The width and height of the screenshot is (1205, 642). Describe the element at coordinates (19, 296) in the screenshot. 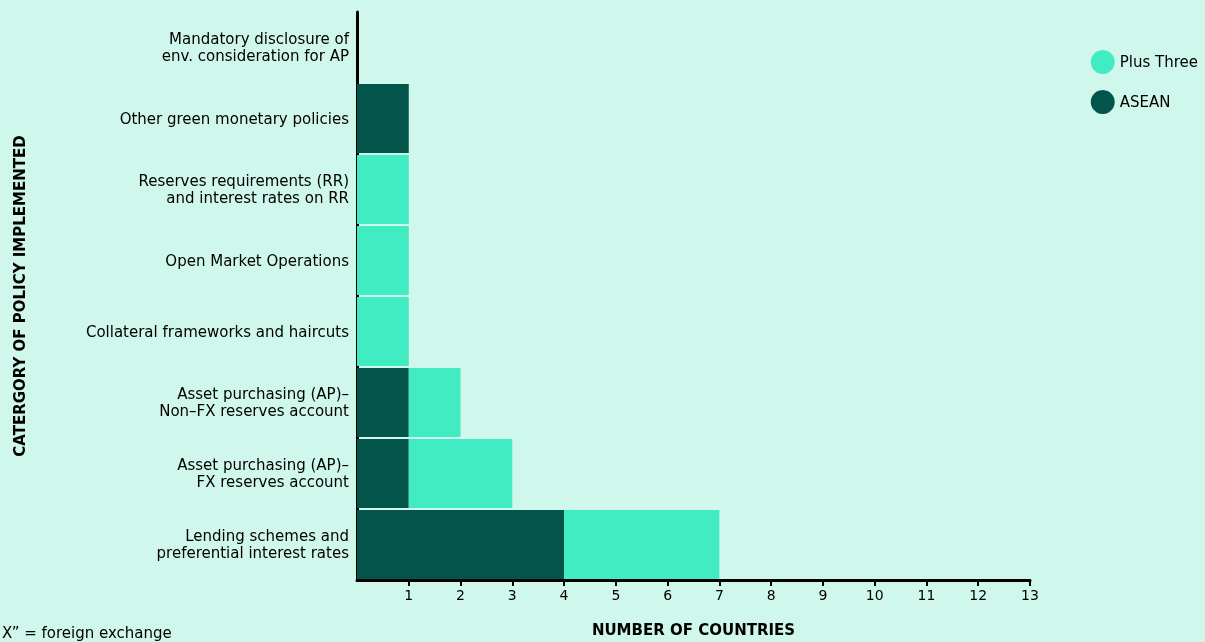

I see `y-axis-title: CATERGORY OF POLICY IMPLEMENTED` at that location.